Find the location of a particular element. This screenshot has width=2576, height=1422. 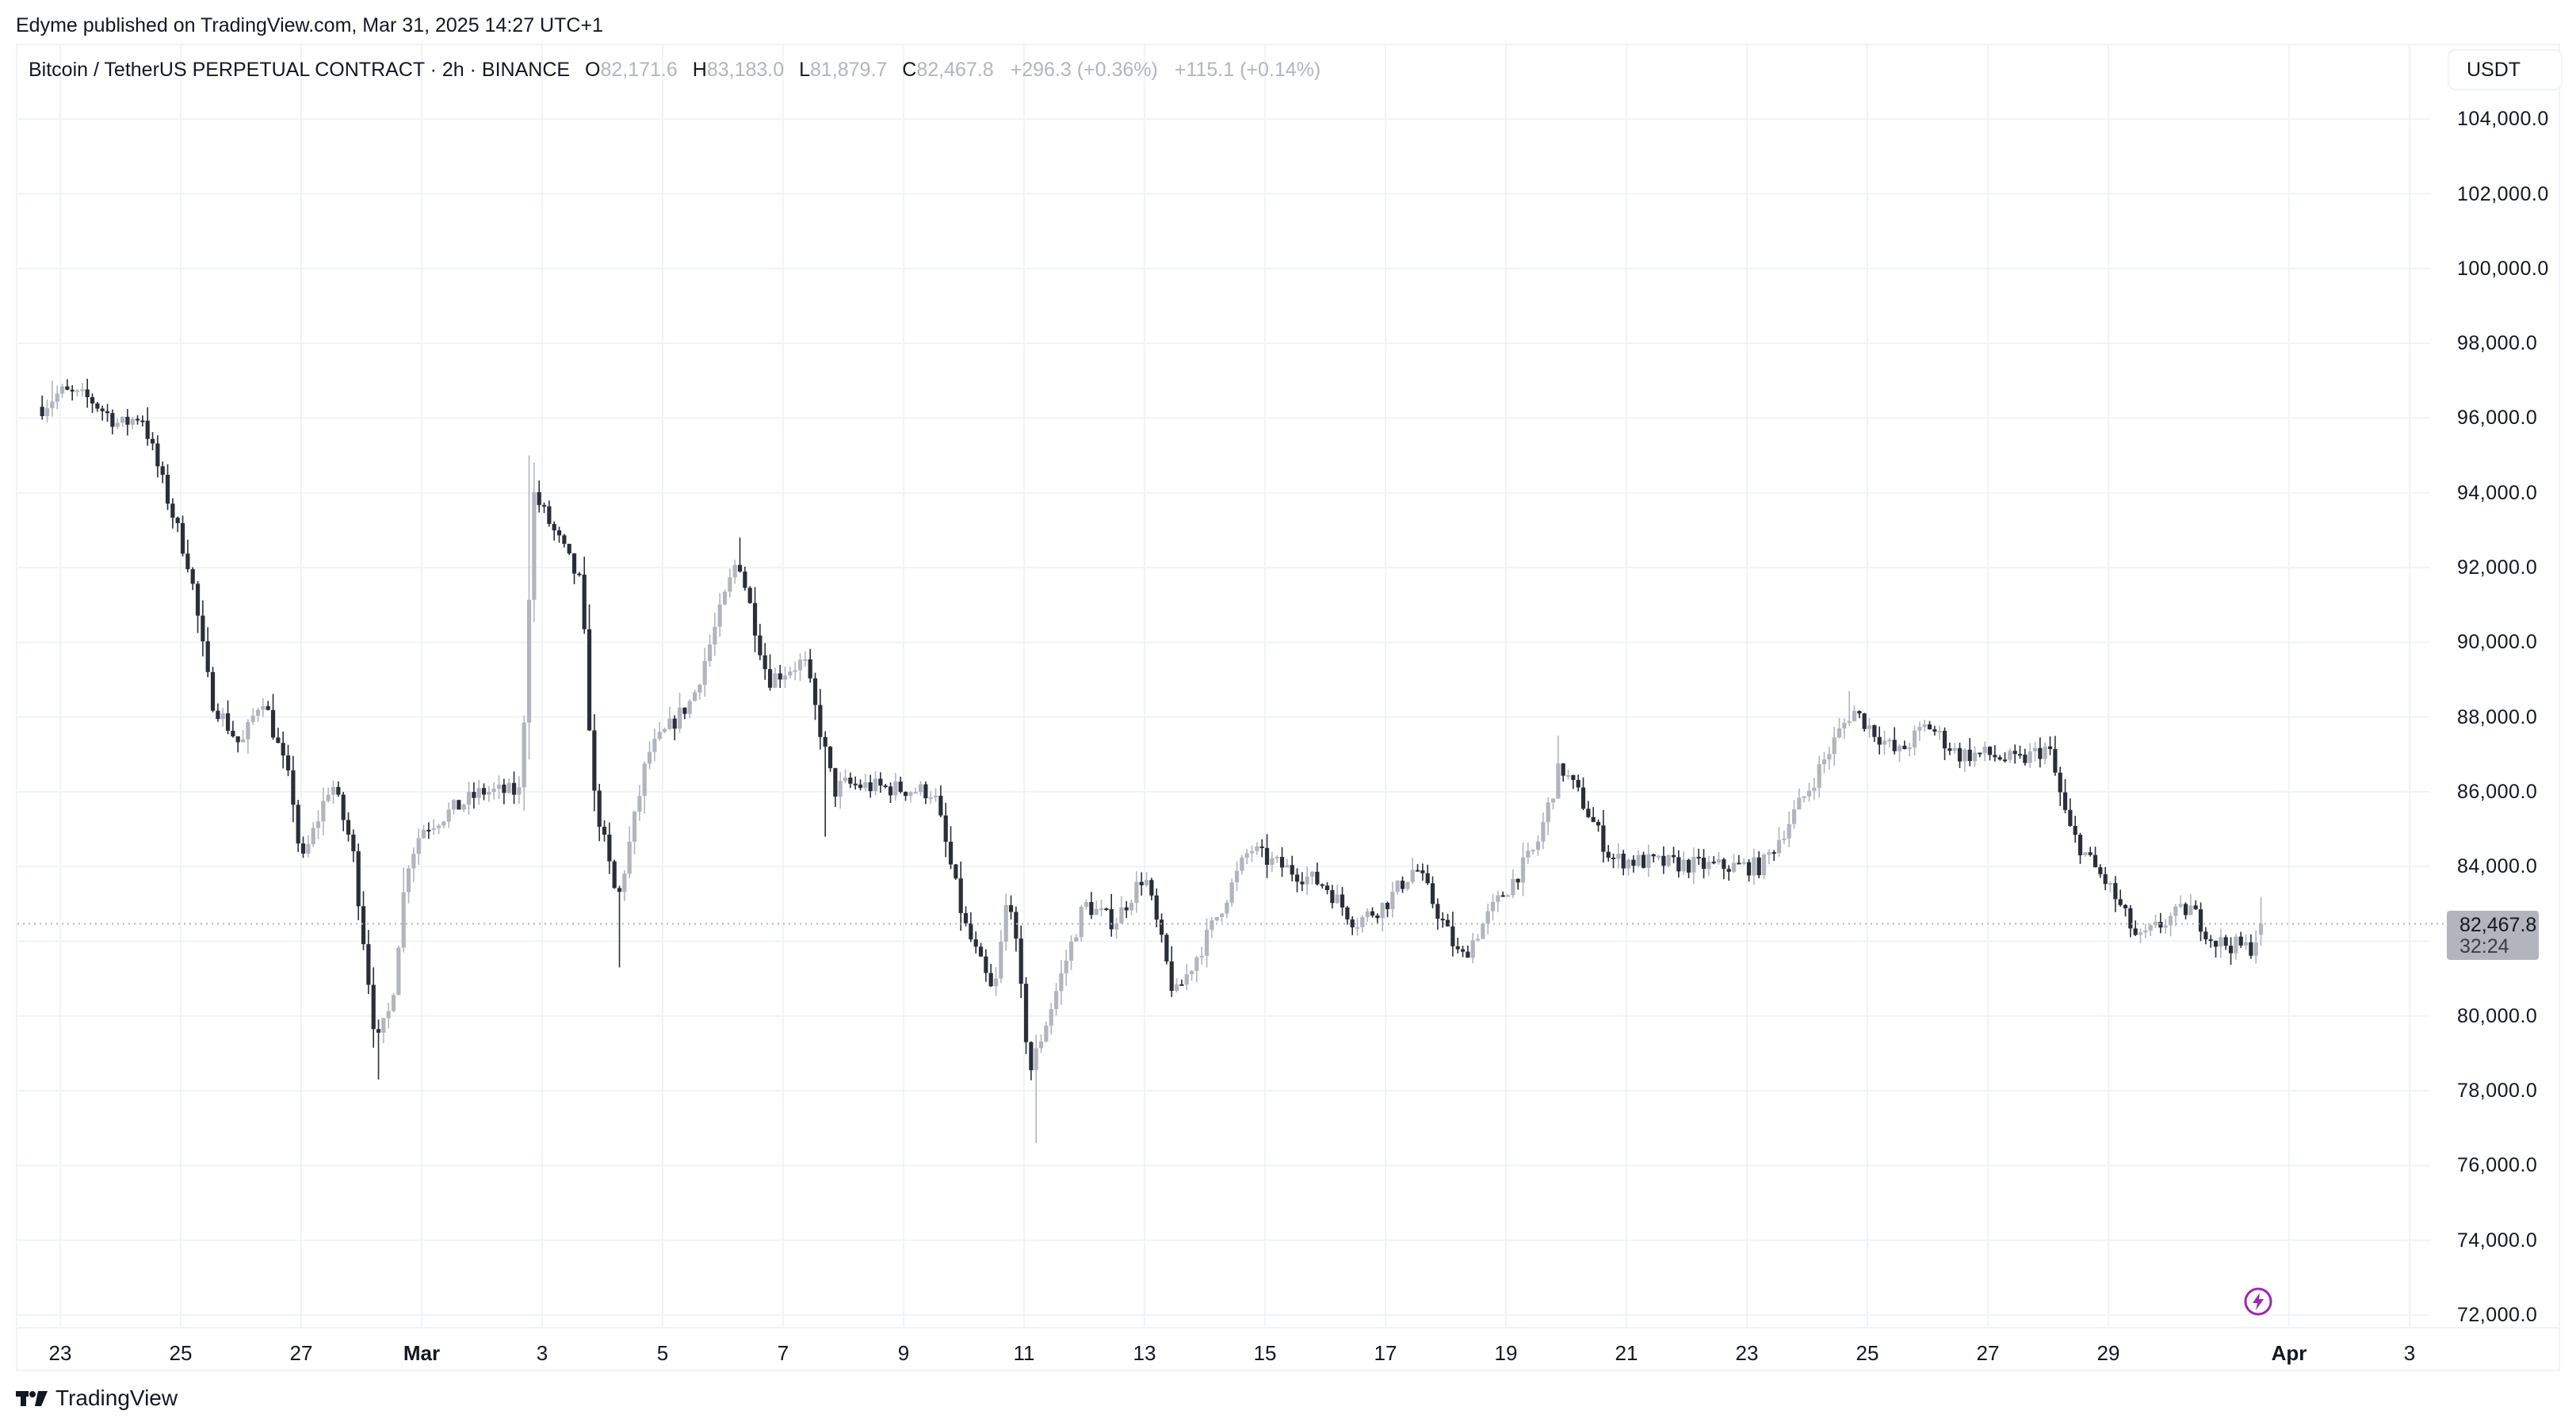

time-axis-label: 11 is located at coordinates (1024, 1353).